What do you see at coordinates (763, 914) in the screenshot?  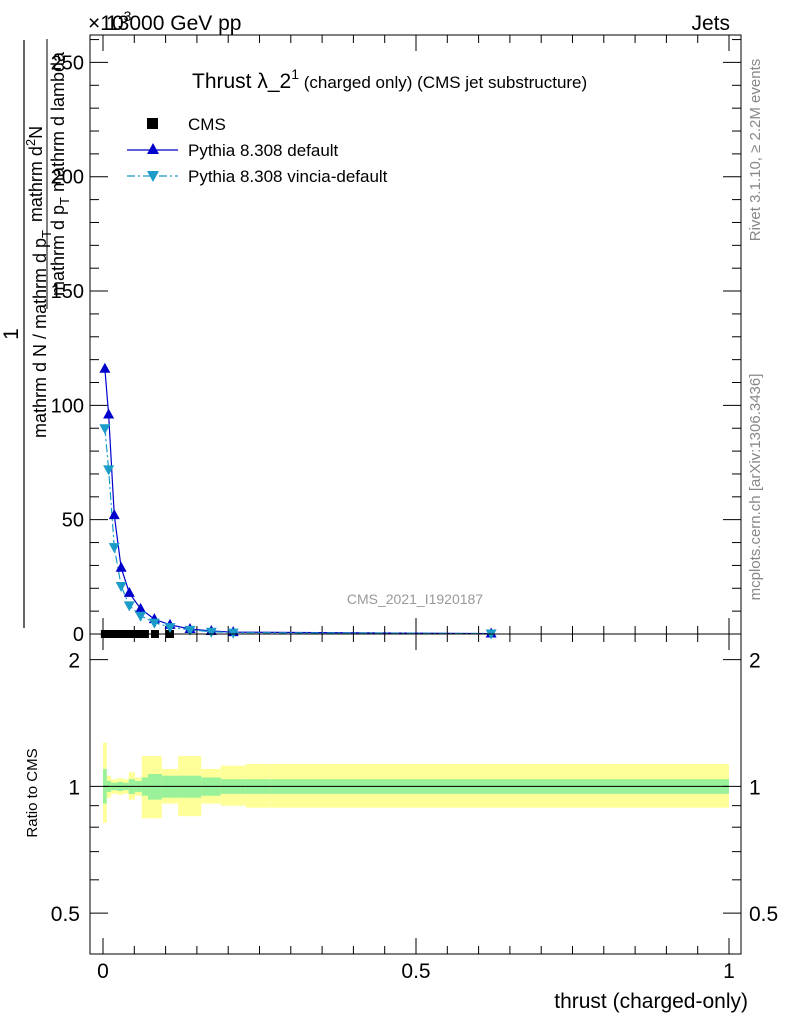 I see `ratio-y-tick-label-right: 0.5` at bounding box center [763, 914].